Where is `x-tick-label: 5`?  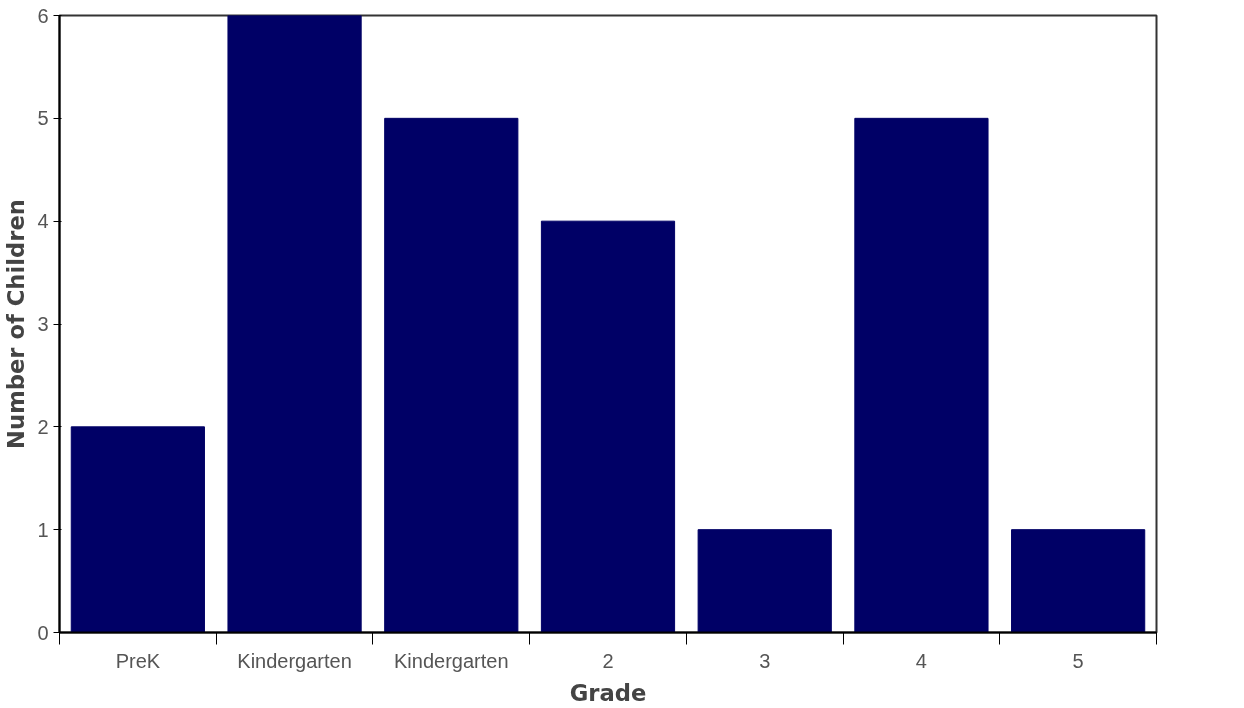 x-tick-label: 5 is located at coordinates (1078, 660).